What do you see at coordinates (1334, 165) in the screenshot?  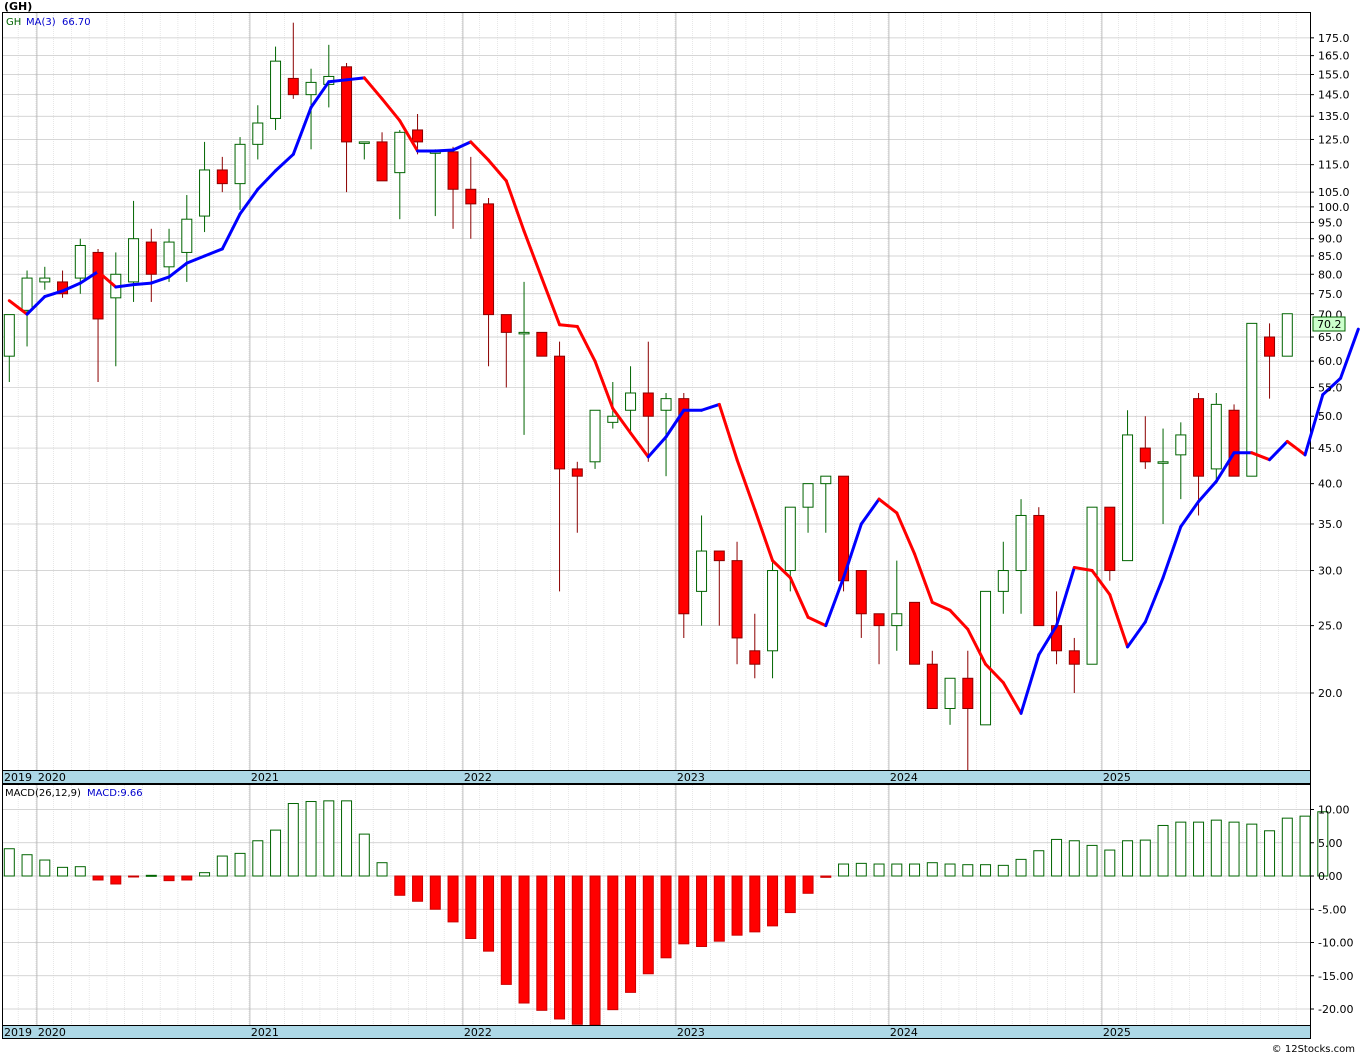 I see `price-y-tick-label: 115.0` at bounding box center [1334, 165].